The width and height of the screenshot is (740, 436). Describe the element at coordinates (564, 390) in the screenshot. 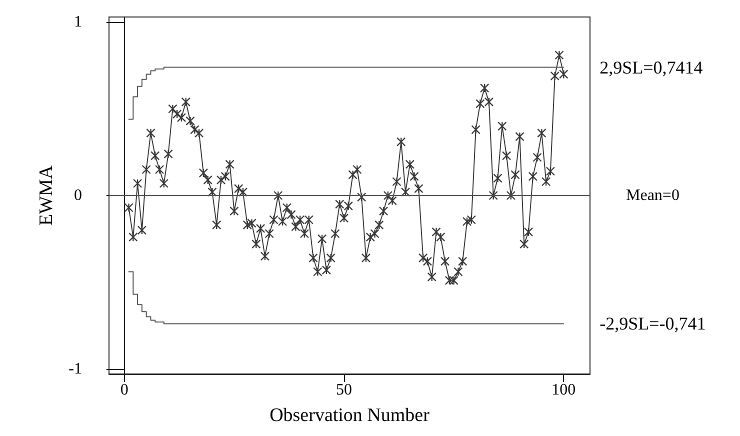

I see `x-tick-label: 100` at that location.